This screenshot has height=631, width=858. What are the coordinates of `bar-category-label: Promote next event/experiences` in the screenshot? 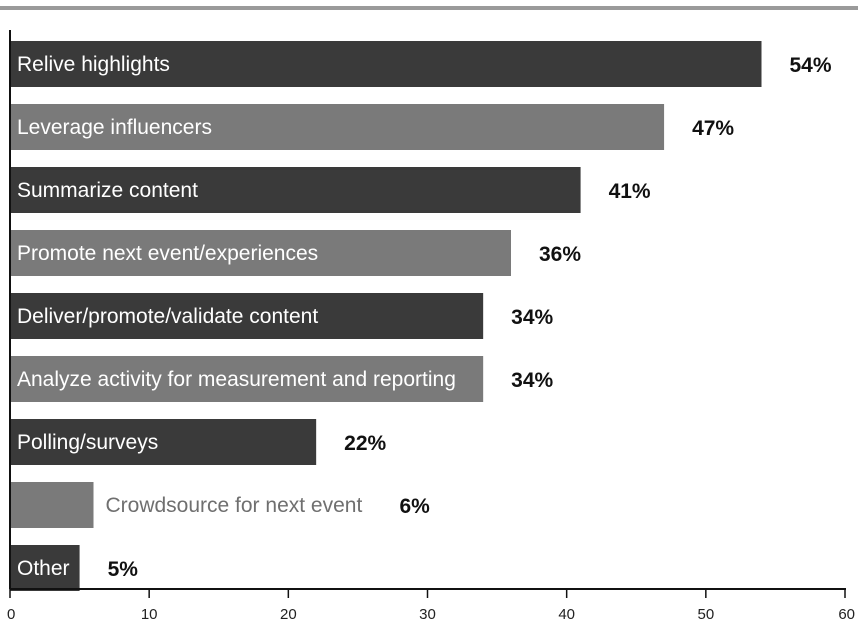 It's located at (167, 253).